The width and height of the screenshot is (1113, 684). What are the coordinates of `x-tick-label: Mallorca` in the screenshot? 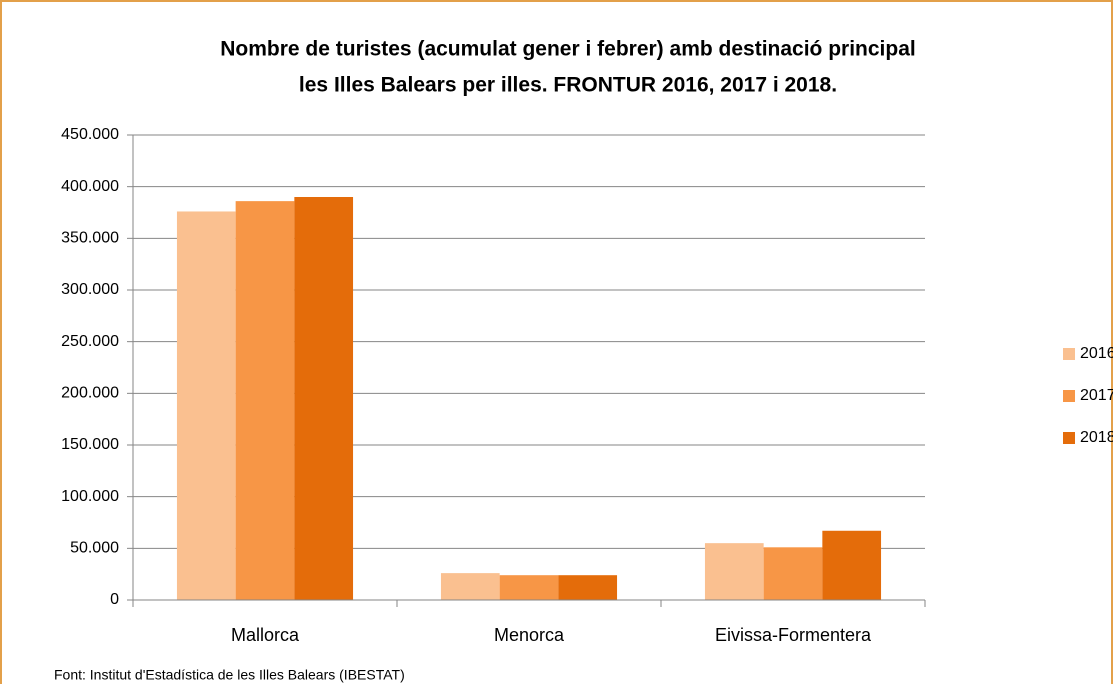 It's located at (265, 635).